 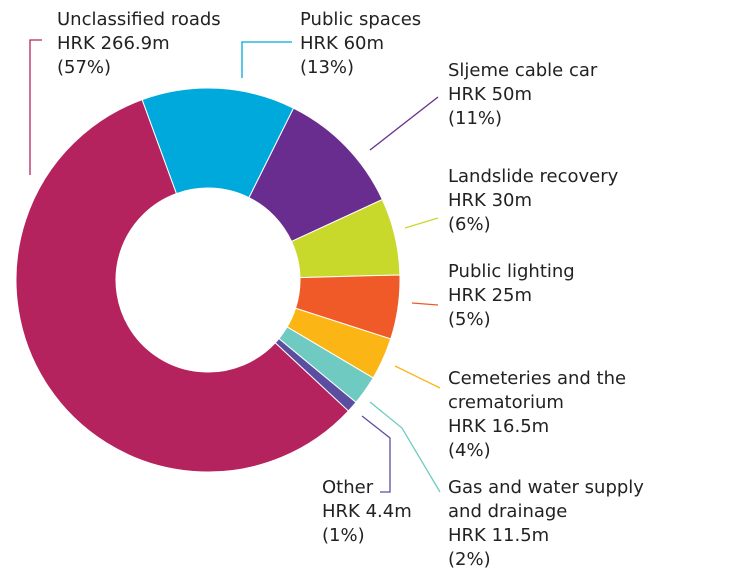 What do you see at coordinates (139, 19) in the screenshot?
I see `category-name: Unclassified roads` at bounding box center [139, 19].